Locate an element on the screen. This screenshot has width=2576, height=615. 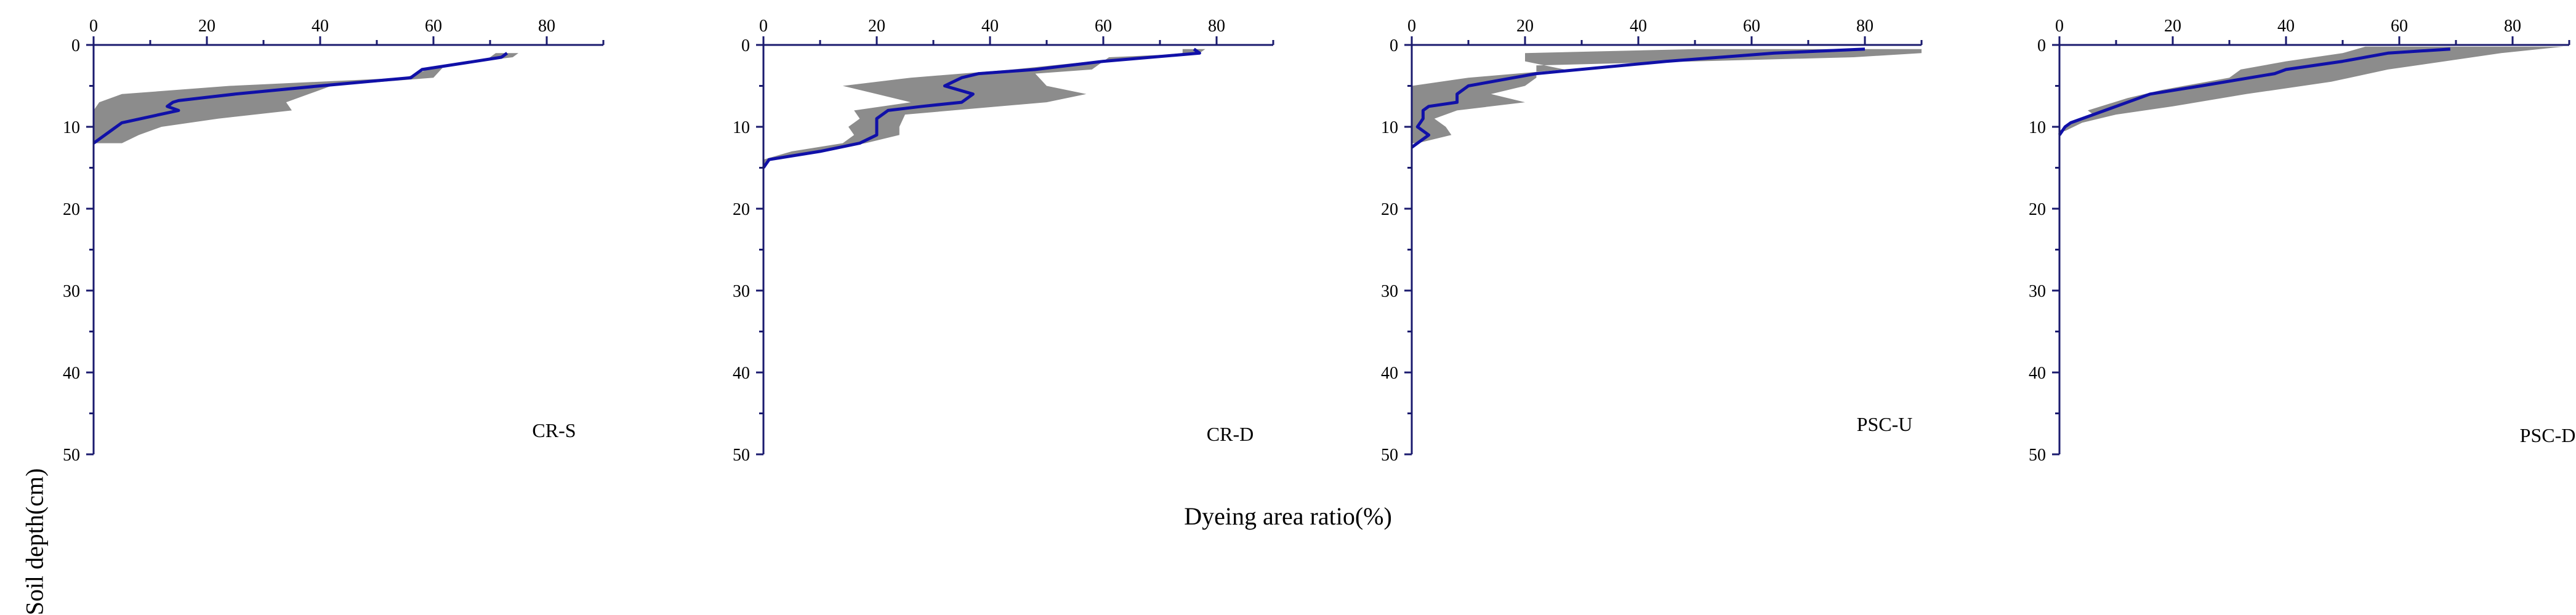
panel-title: PSC-U is located at coordinates (1885, 424).